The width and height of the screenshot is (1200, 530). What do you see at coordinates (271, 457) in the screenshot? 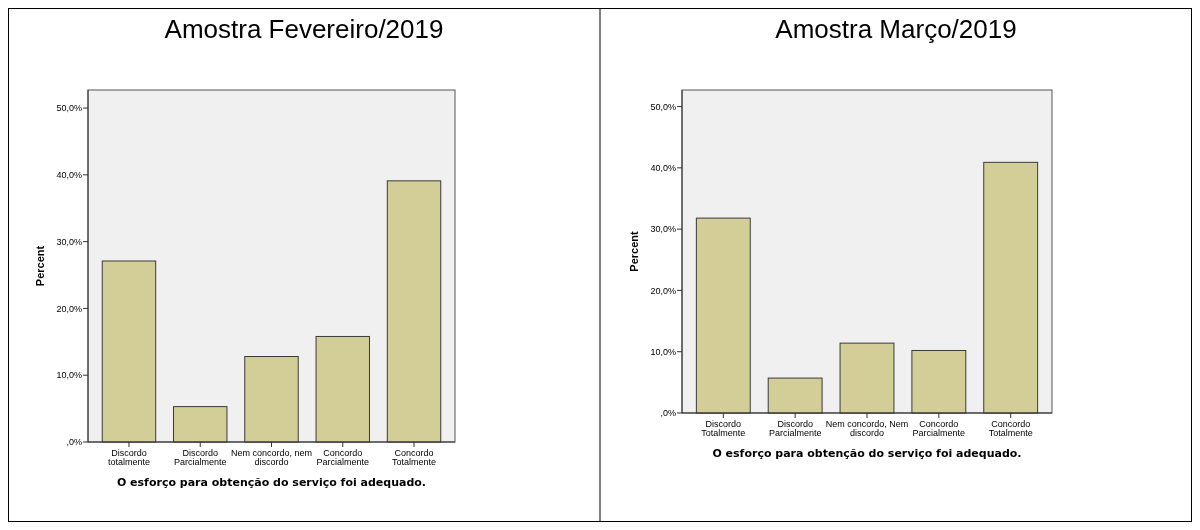
I see `x-tick-label: Nem concordo, nem discordo` at bounding box center [271, 457].